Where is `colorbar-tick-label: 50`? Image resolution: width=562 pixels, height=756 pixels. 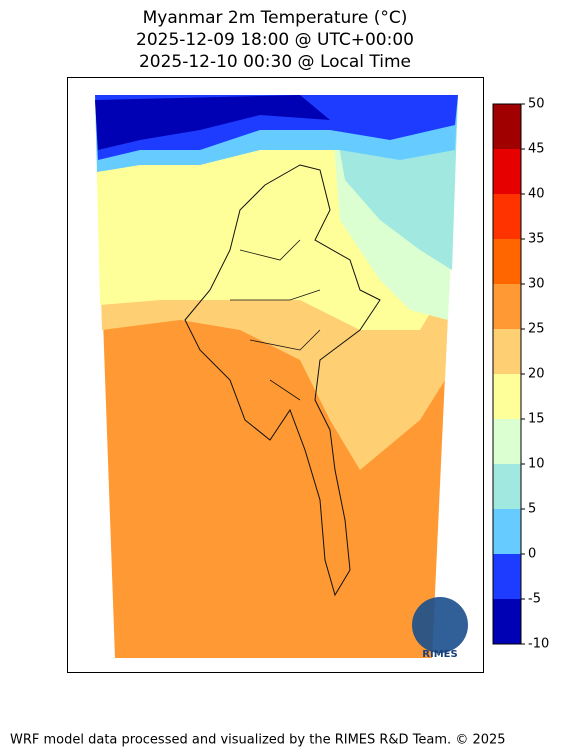 colorbar-tick-label: 50 is located at coordinates (536, 104).